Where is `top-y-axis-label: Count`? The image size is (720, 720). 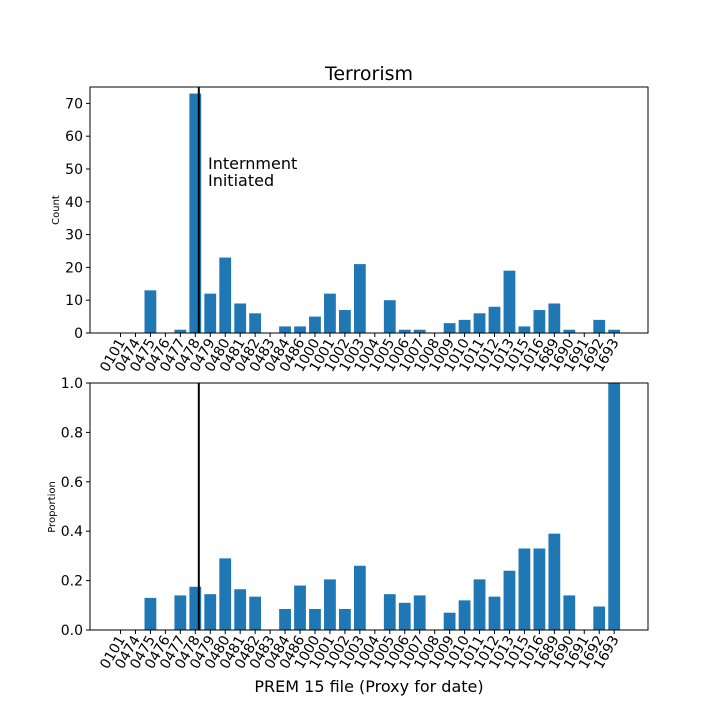
top-y-axis-label: Count is located at coordinates (56, 210).